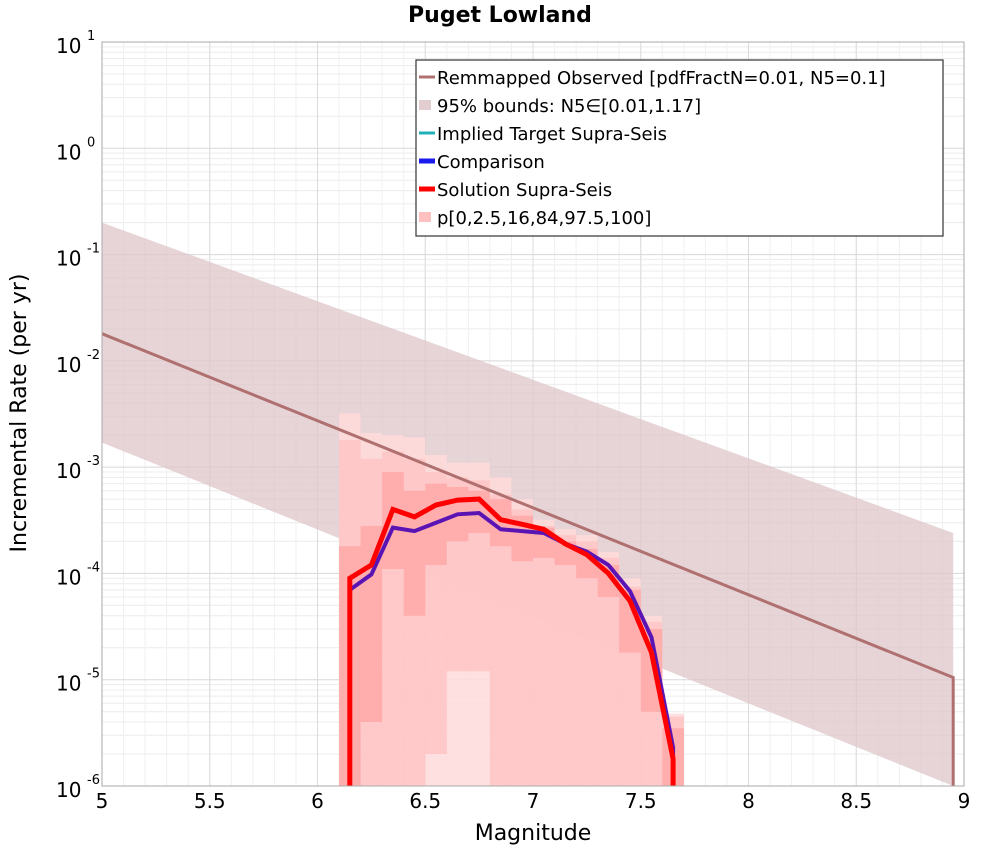 The width and height of the screenshot is (1000, 850). I want to click on legend-box, so click(679, 148).